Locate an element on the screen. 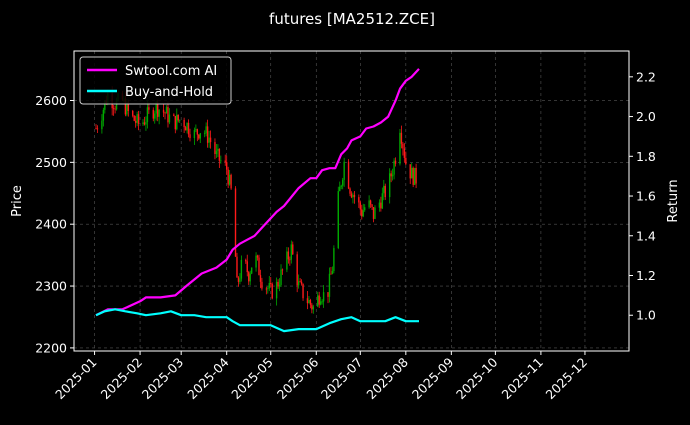 The height and width of the screenshot is (425, 690). y-tick-label-left: 2400 is located at coordinates (51, 224).